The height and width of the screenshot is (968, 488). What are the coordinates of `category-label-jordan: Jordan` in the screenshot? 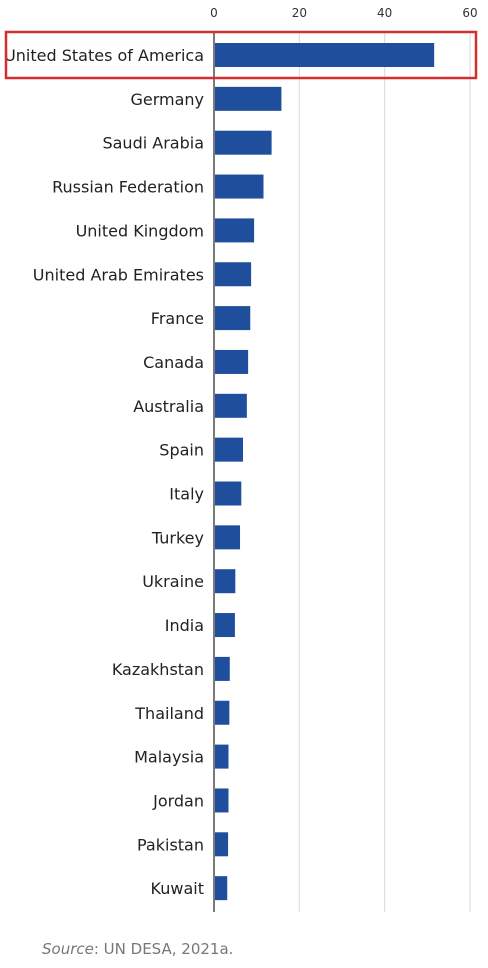 It's located at (178, 800).